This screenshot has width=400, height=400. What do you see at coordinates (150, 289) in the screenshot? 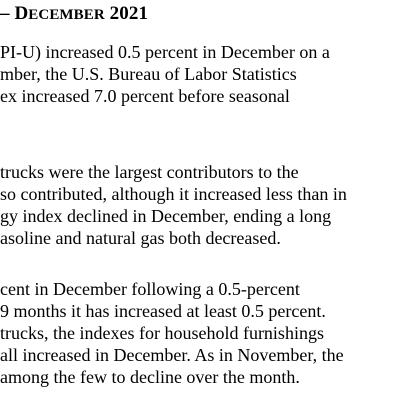
I see `paragraph-3-line-1: cent in December following a 0.5-percent` at bounding box center [150, 289].